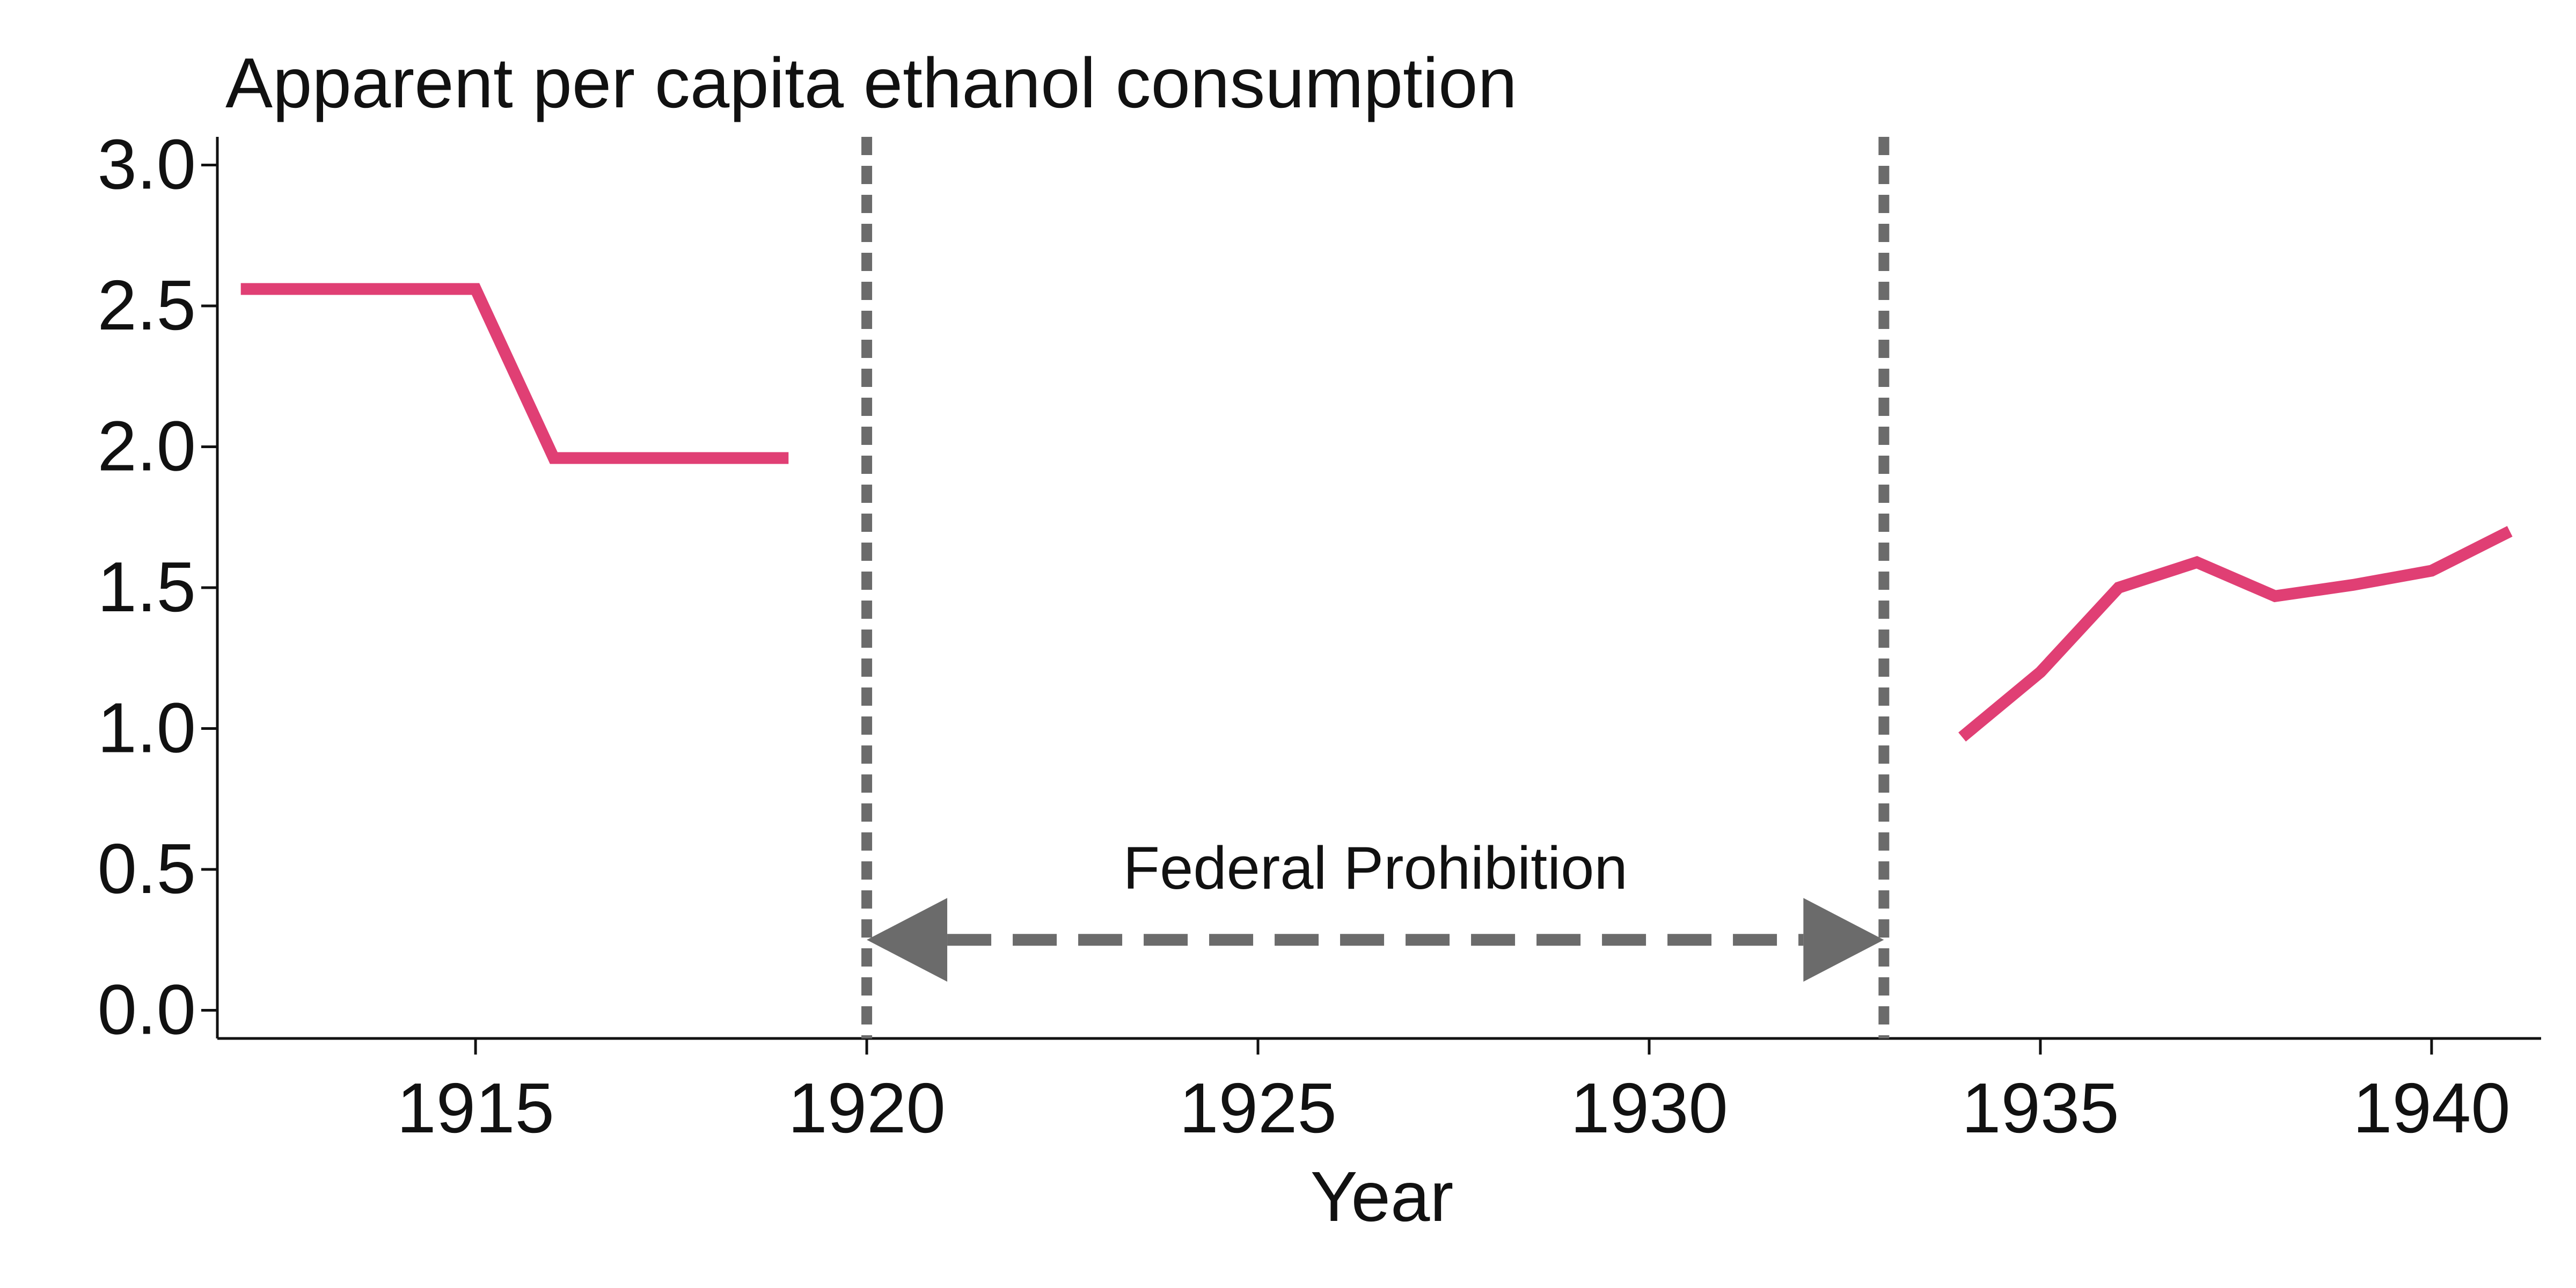 The height and width of the screenshot is (1288, 2576). What do you see at coordinates (147, 164) in the screenshot?
I see `y-tick-label: 3.0` at bounding box center [147, 164].